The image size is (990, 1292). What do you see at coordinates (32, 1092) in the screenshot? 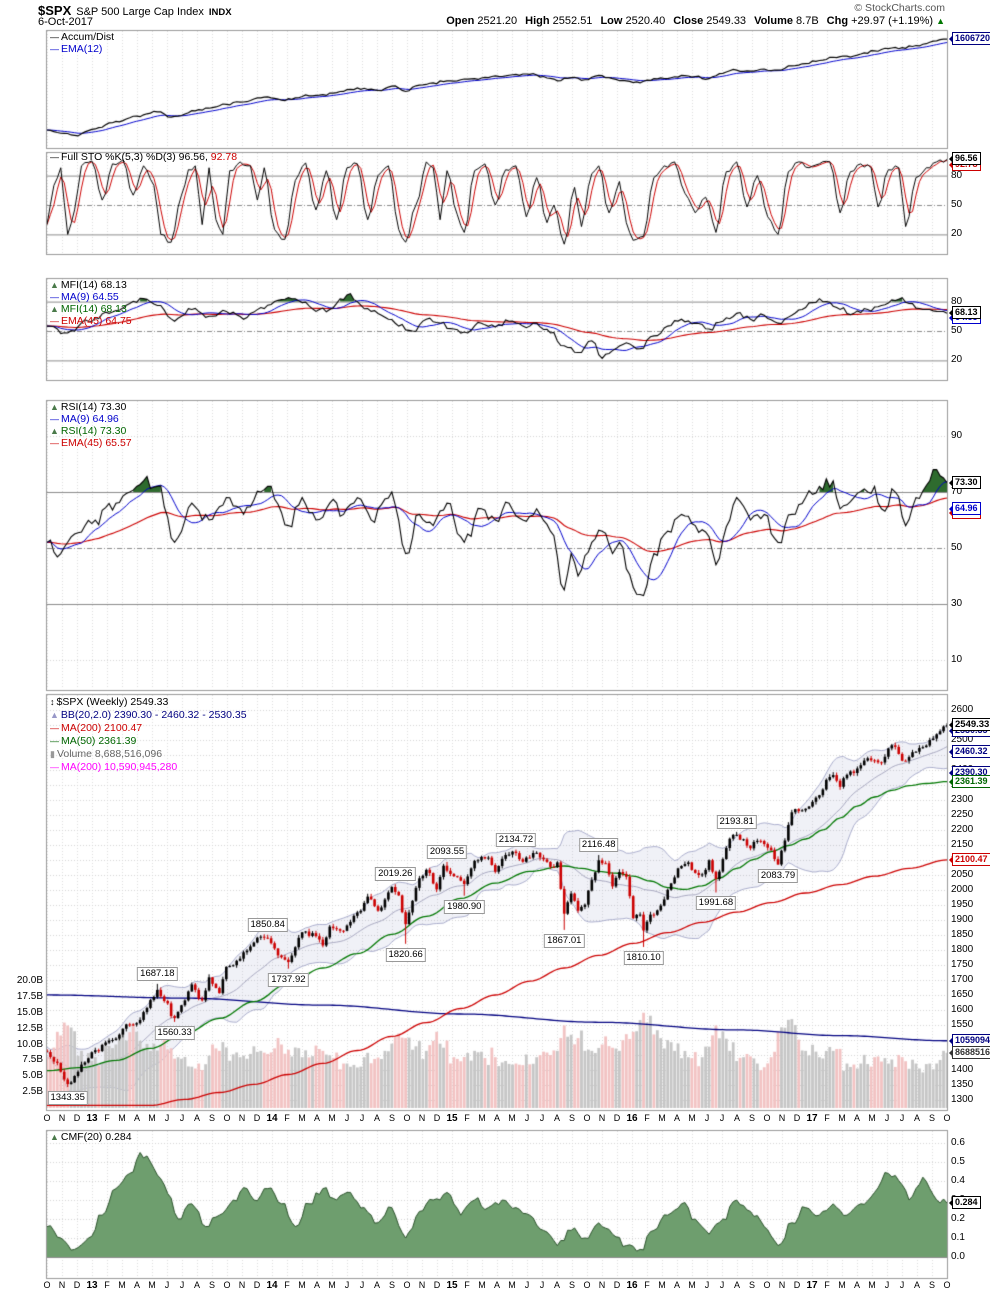
I see `volume-tick-label: 2.5B` at bounding box center [32, 1092].